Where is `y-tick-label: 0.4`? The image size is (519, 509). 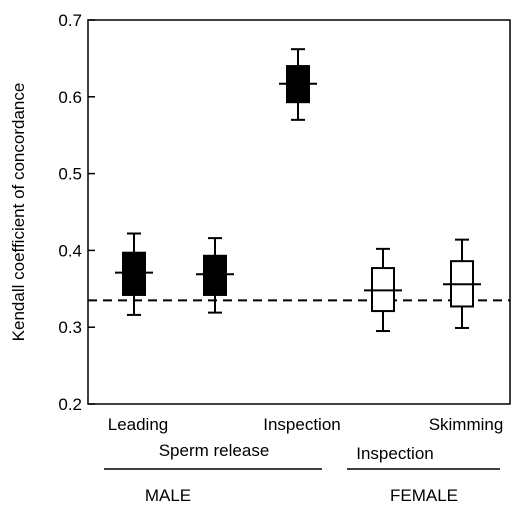 y-tick-label: 0.4 is located at coordinates (70, 250).